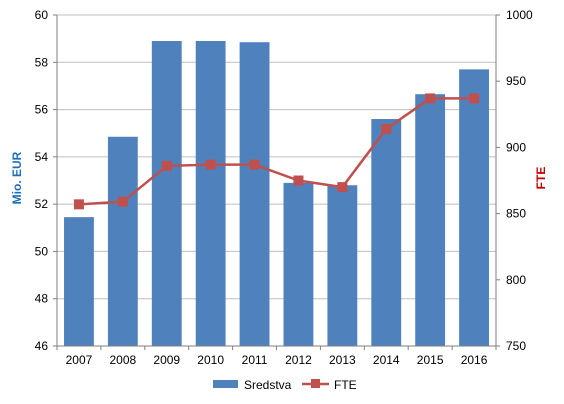 The image size is (564, 404). What do you see at coordinates (342, 187) in the screenshot?
I see `fte-marker-2013` at bounding box center [342, 187].